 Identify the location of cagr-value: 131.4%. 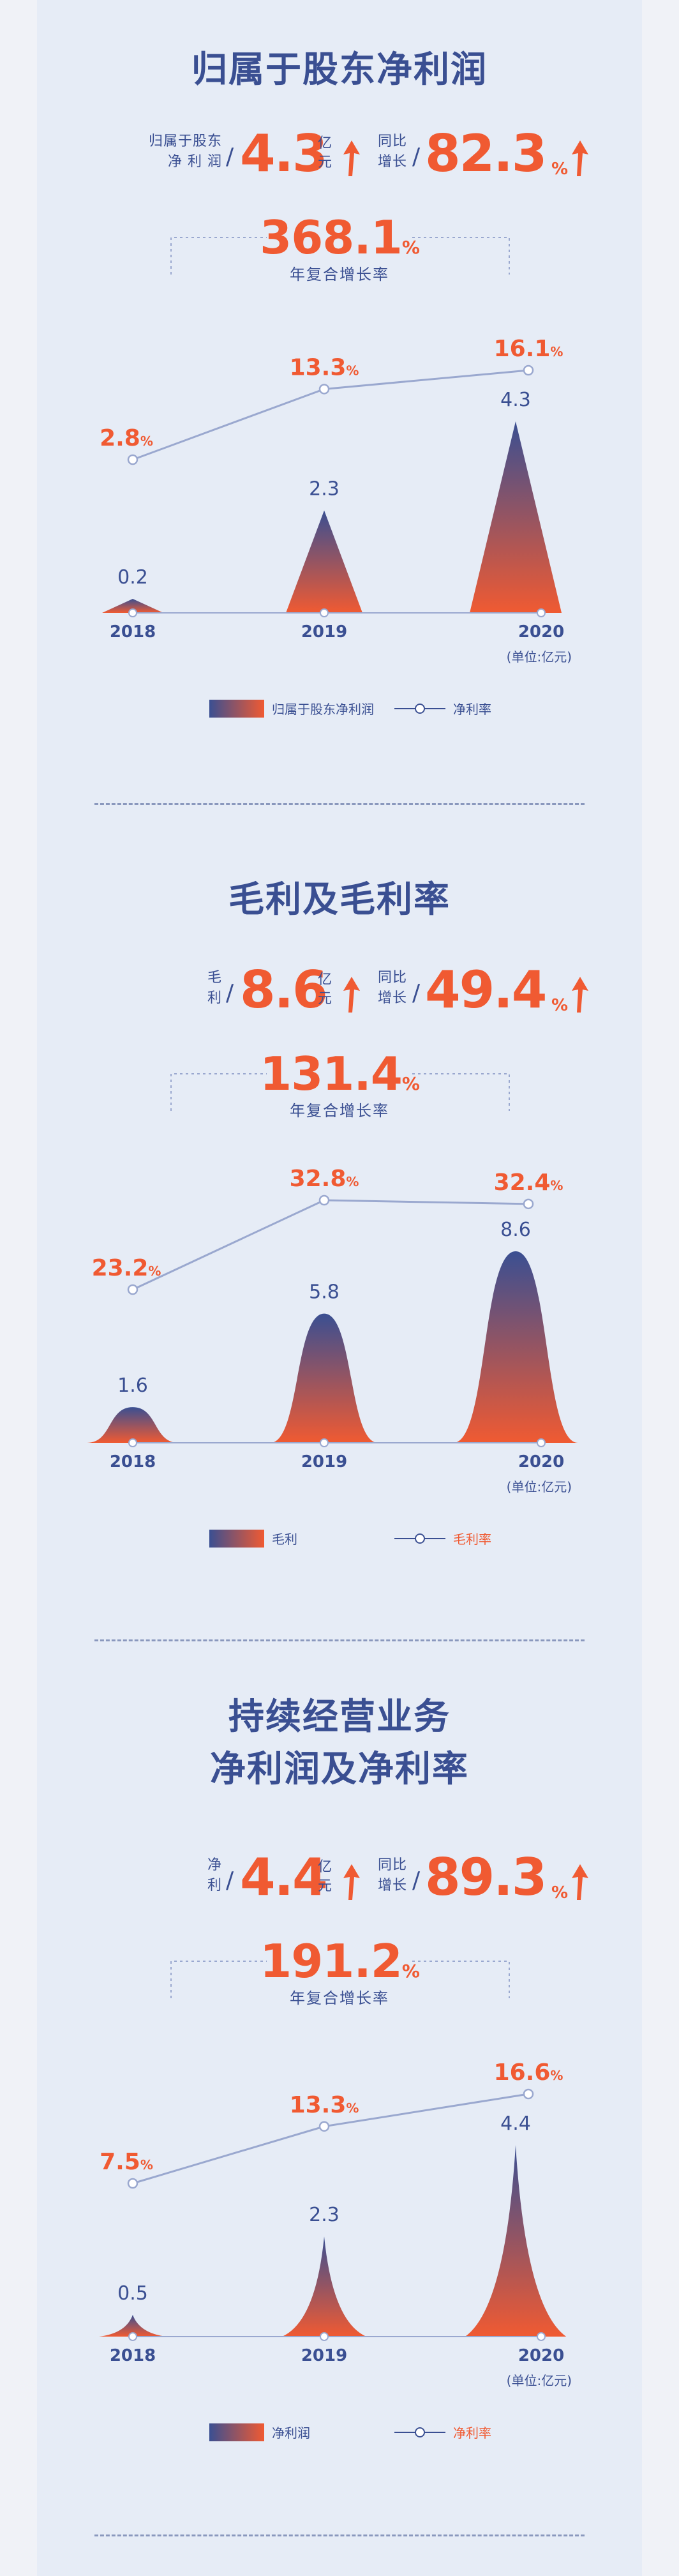
(339, 1079).